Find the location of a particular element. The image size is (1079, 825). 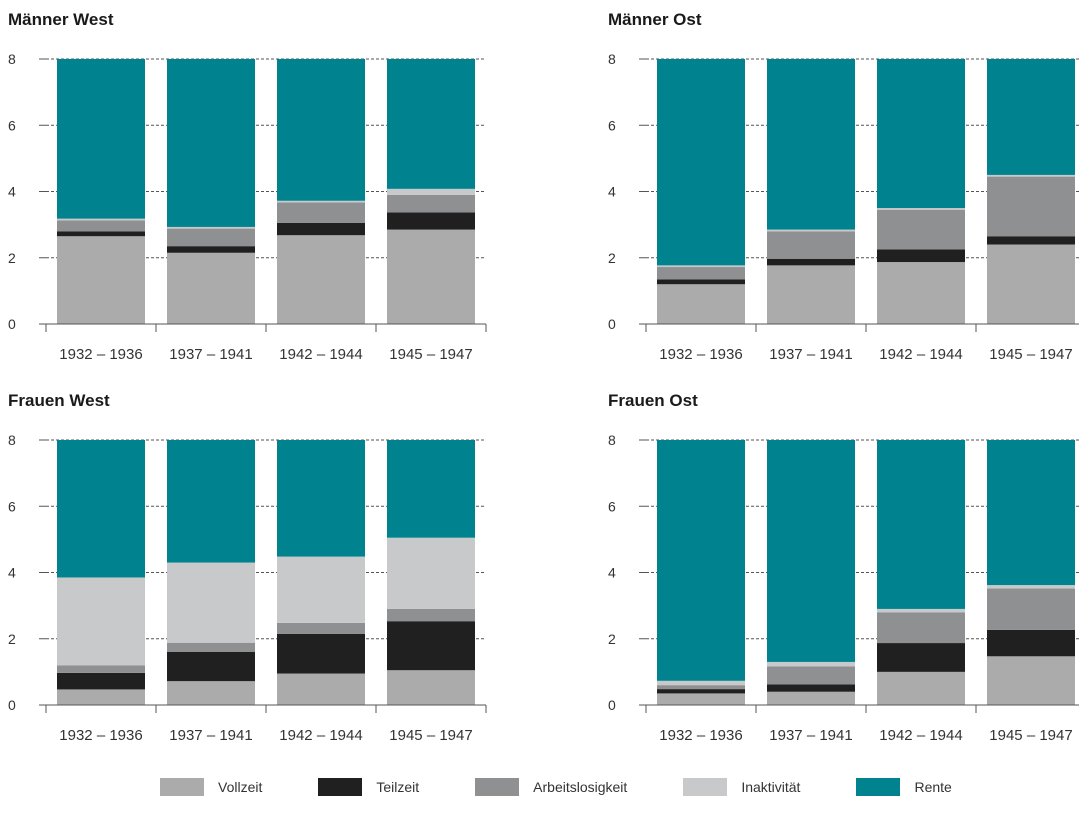

legend-label: Inaktivität is located at coordinates (771, 787).